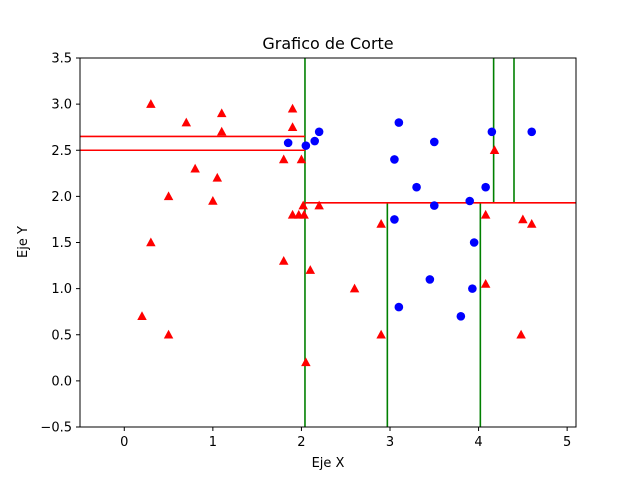  Describe the element at coordinates (61, 335) in the screenshot. I see `y-tick-label-2: 0.5` at that location.